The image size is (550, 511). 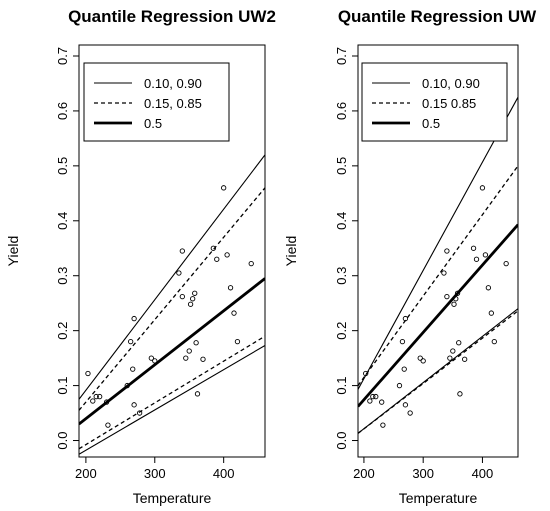 I want to click on y-axis-label: Yield, so click(x=291, y=251).